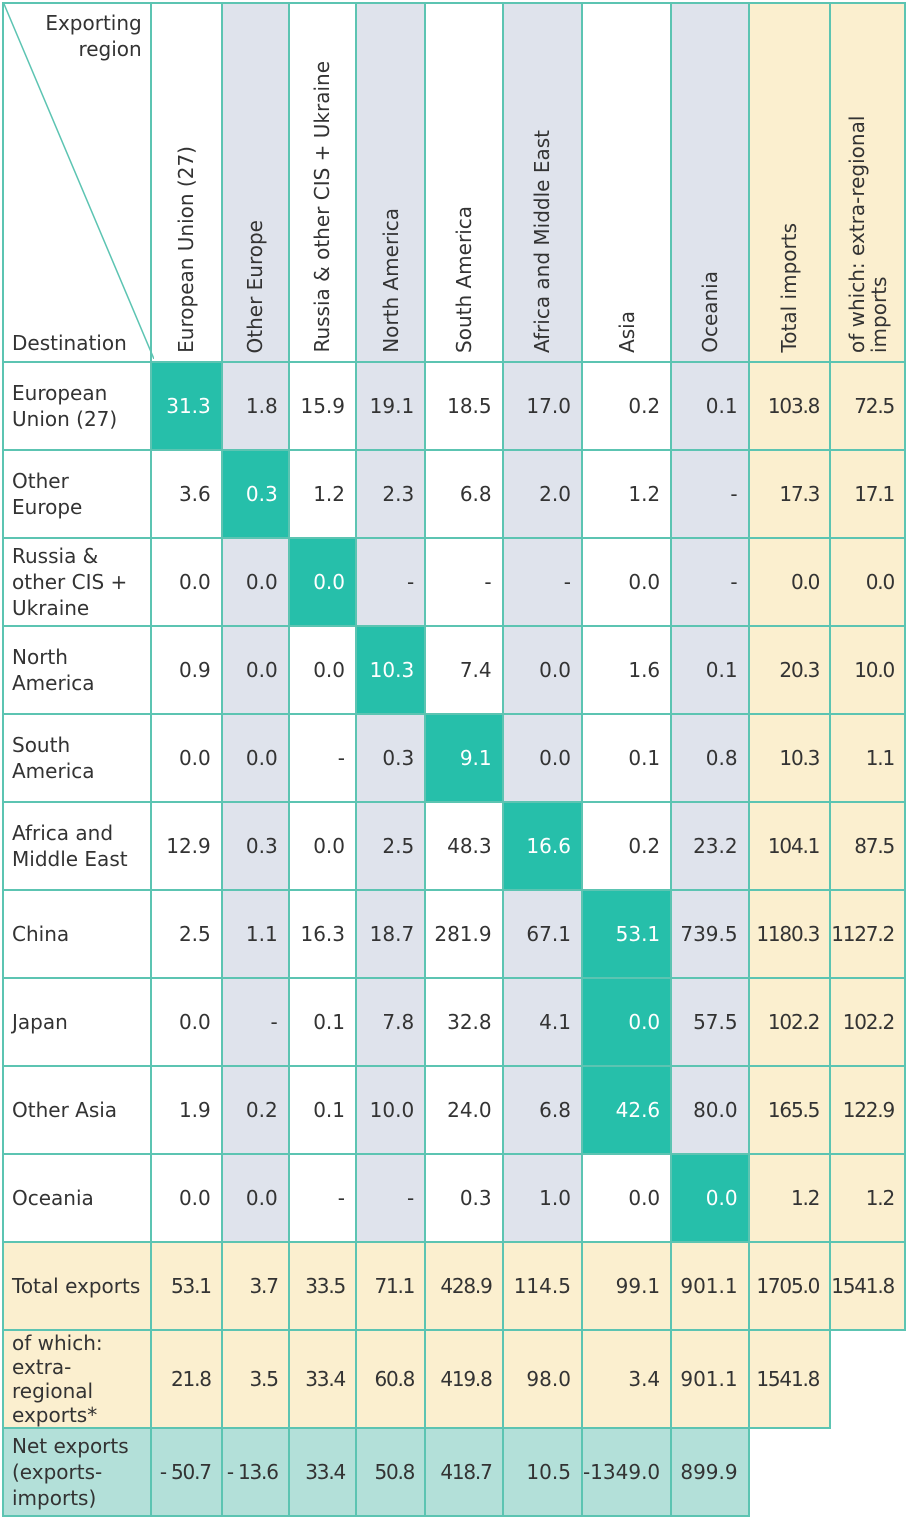  What do you see at coordinates (77, 406) in the screenshot?
I see `row-label-european-union-27: European Union (27)` at bounding box center [77, 406].